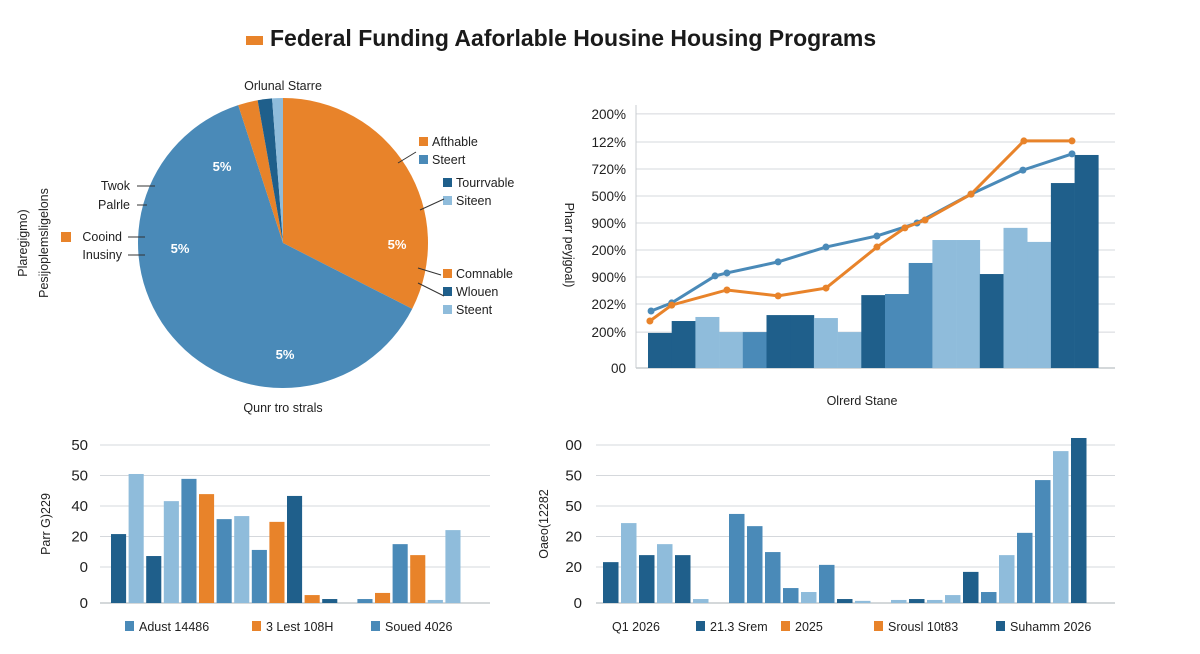 This screenshot has height=654, width=1200. What do you see at coordinates (23, 242) in the screenshot?
I see `pie-ylabel: Plaregigmo)` at bounding box center [23, 242].